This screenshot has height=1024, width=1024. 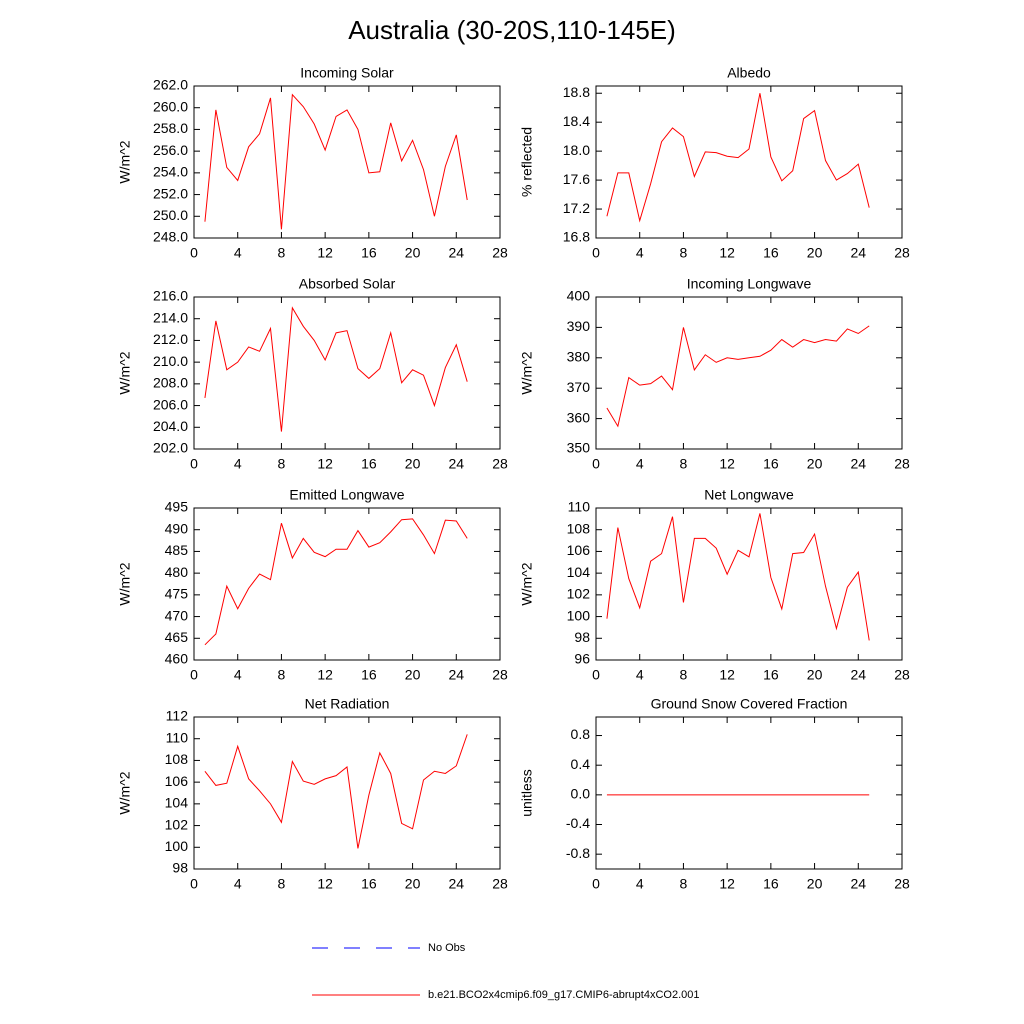 I want to click on y-tick-label: 350, so click(x=579, y=448).